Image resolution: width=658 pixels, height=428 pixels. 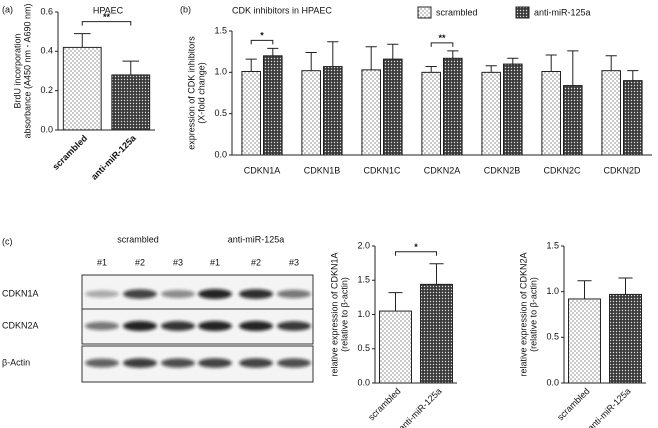 I want to click on legend-label: scrambled, so click(x=457, y=12).